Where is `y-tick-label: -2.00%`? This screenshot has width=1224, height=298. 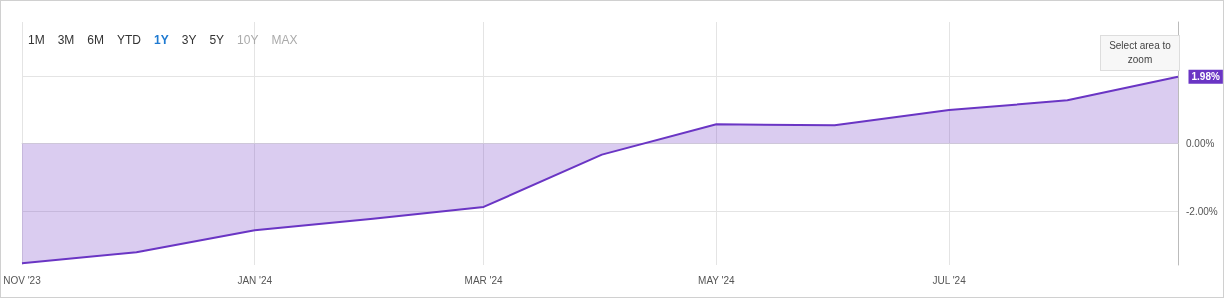 y-tick-label: -2.00% is located at coordinates (1202, 211).